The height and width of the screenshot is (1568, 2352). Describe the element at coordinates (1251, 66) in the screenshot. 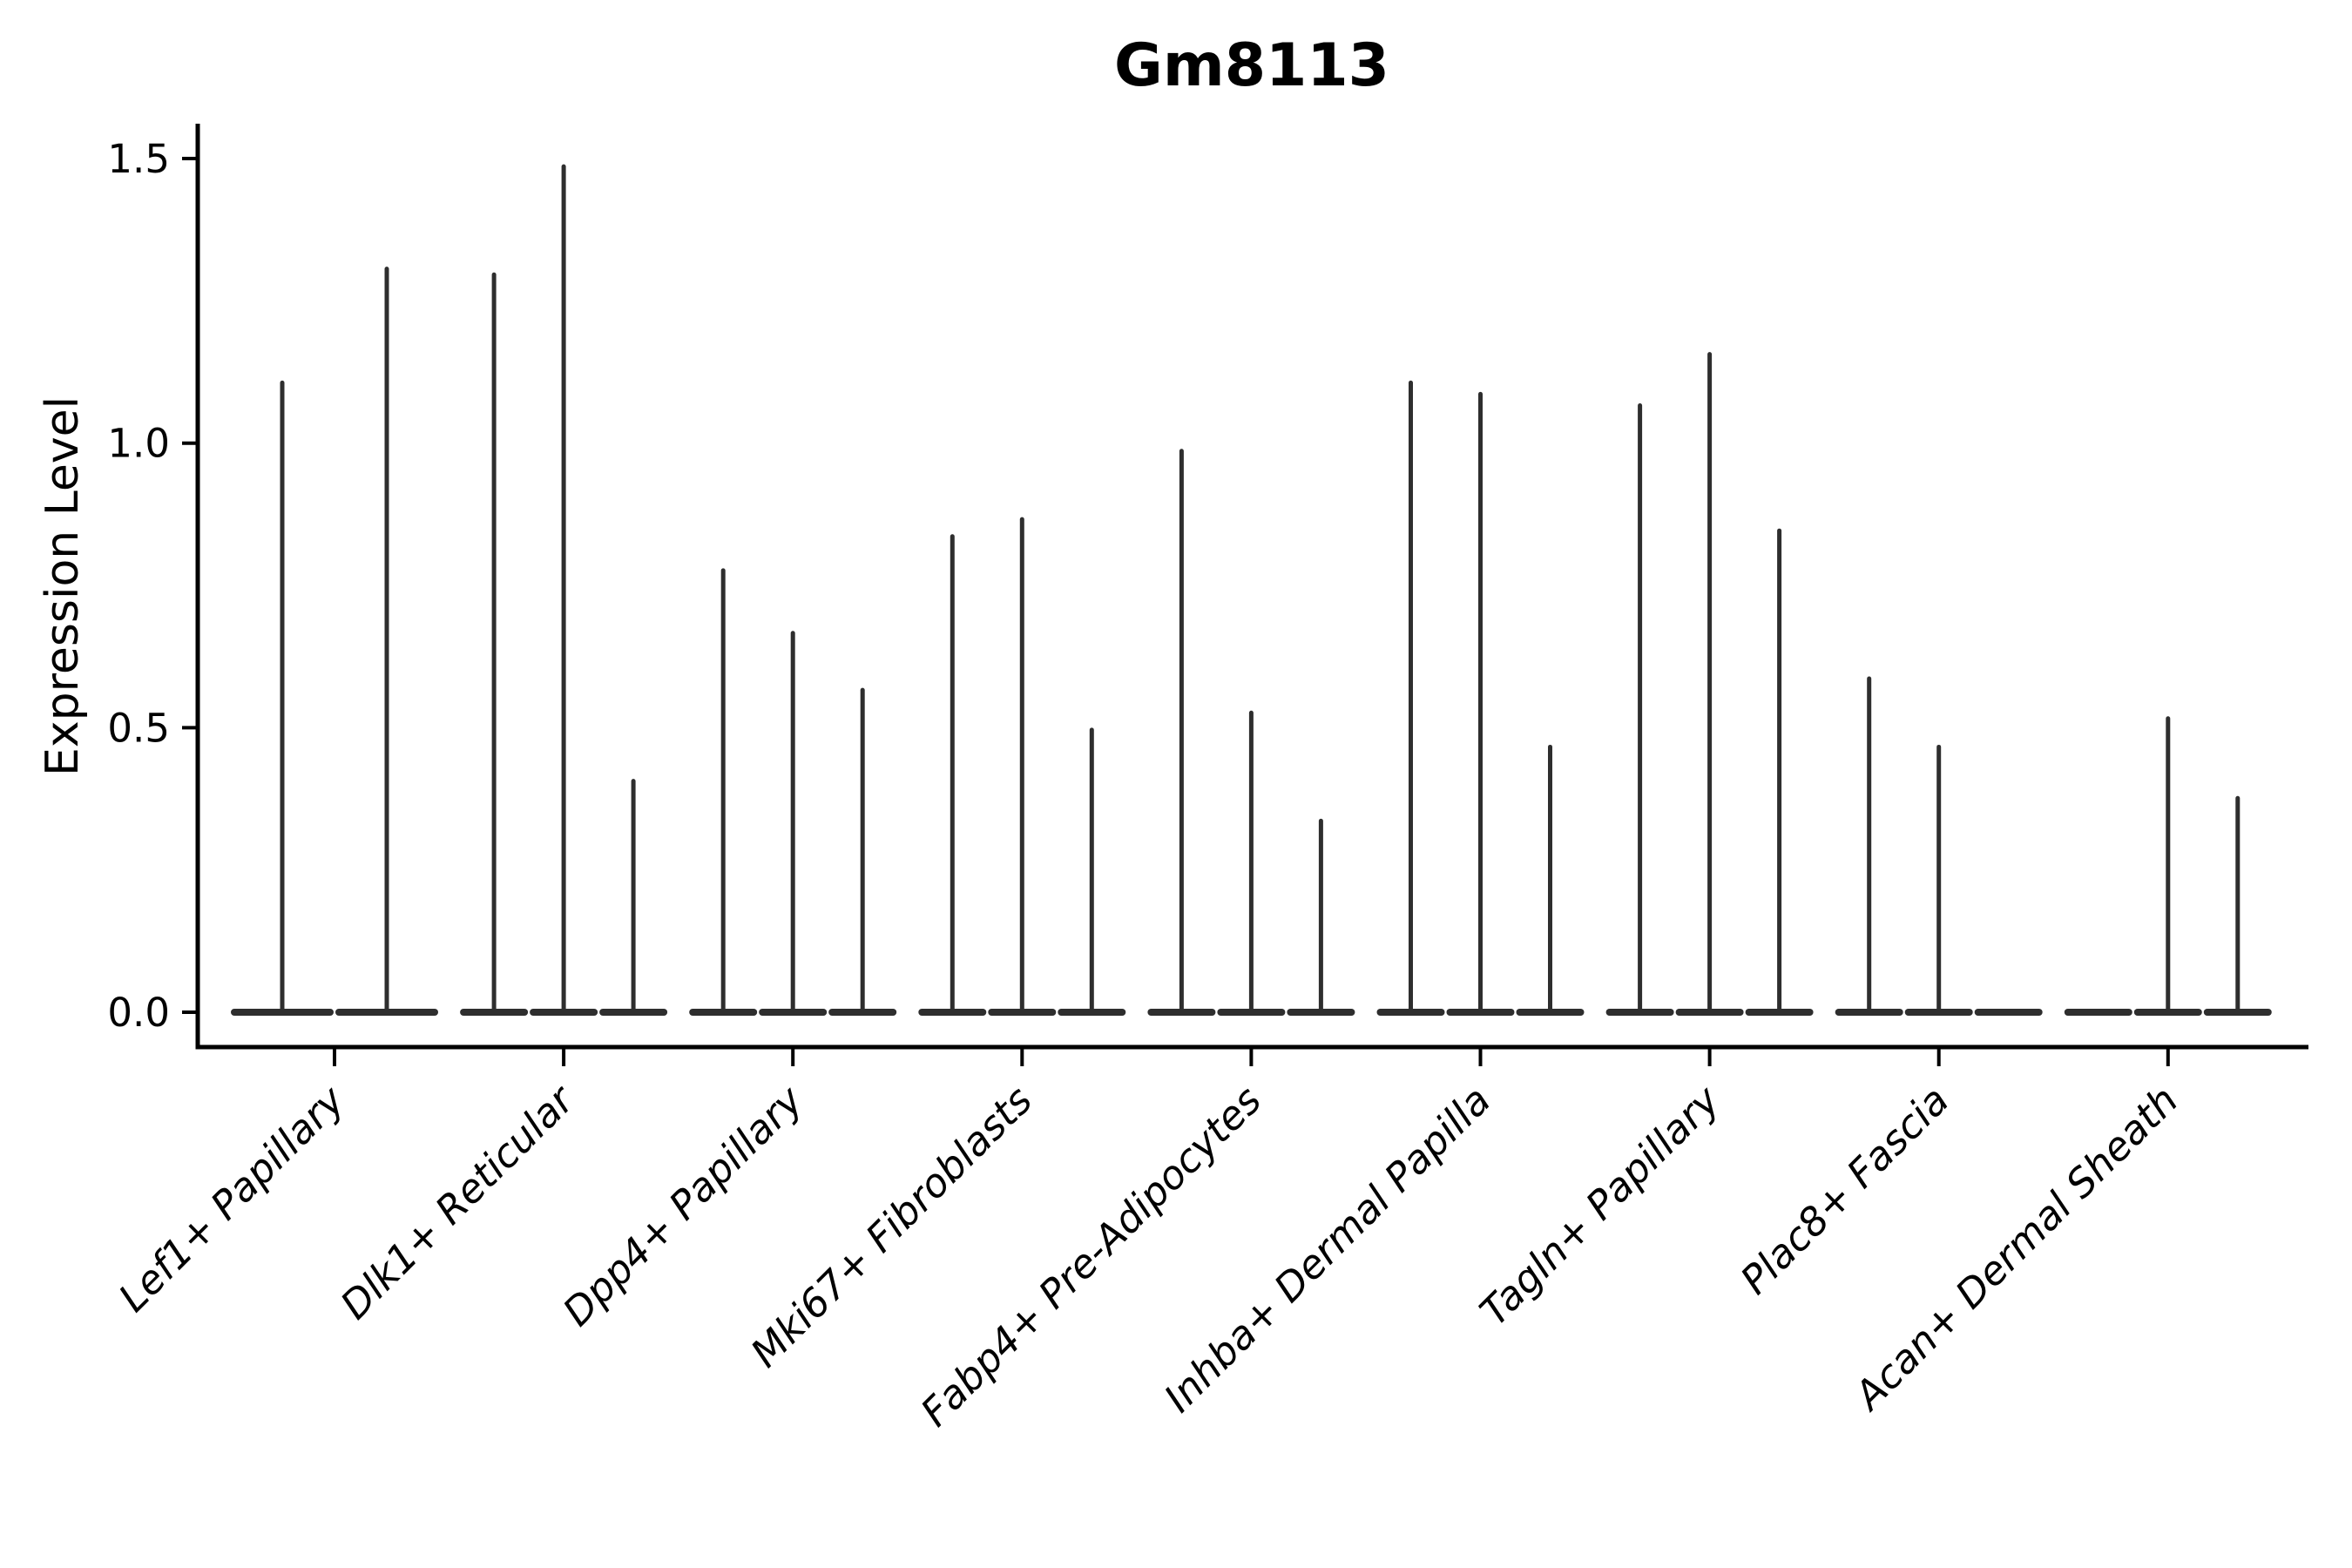

I see `chart-title: Gm8113` at that location.